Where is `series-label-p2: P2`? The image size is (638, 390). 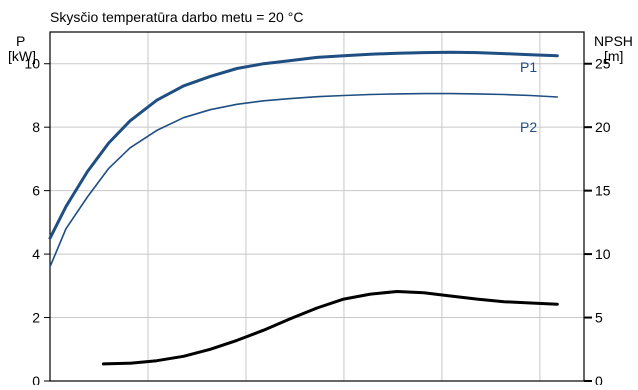
series-label-p2: P2 is located at coordinates (528, 127).